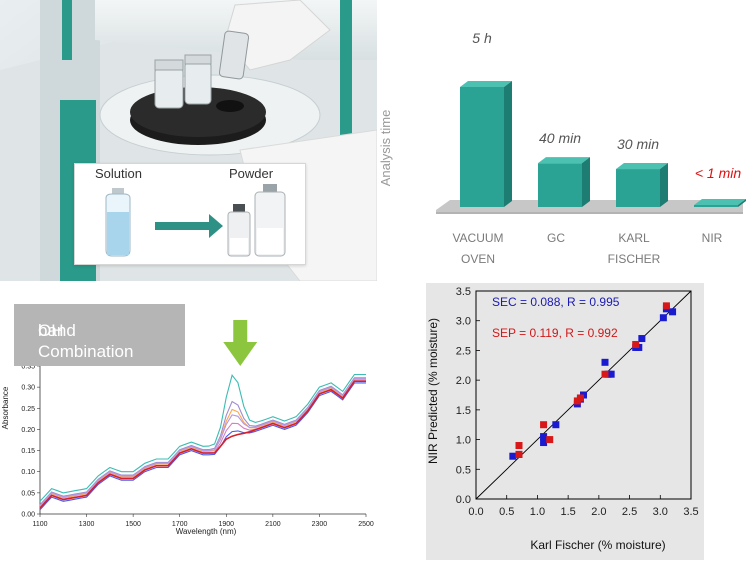  What do you see at coordinates (28, 430) in the screenshot?
I see `spectrum-ytick-label-0.20: 0.20` at bounding box center [28, 430].